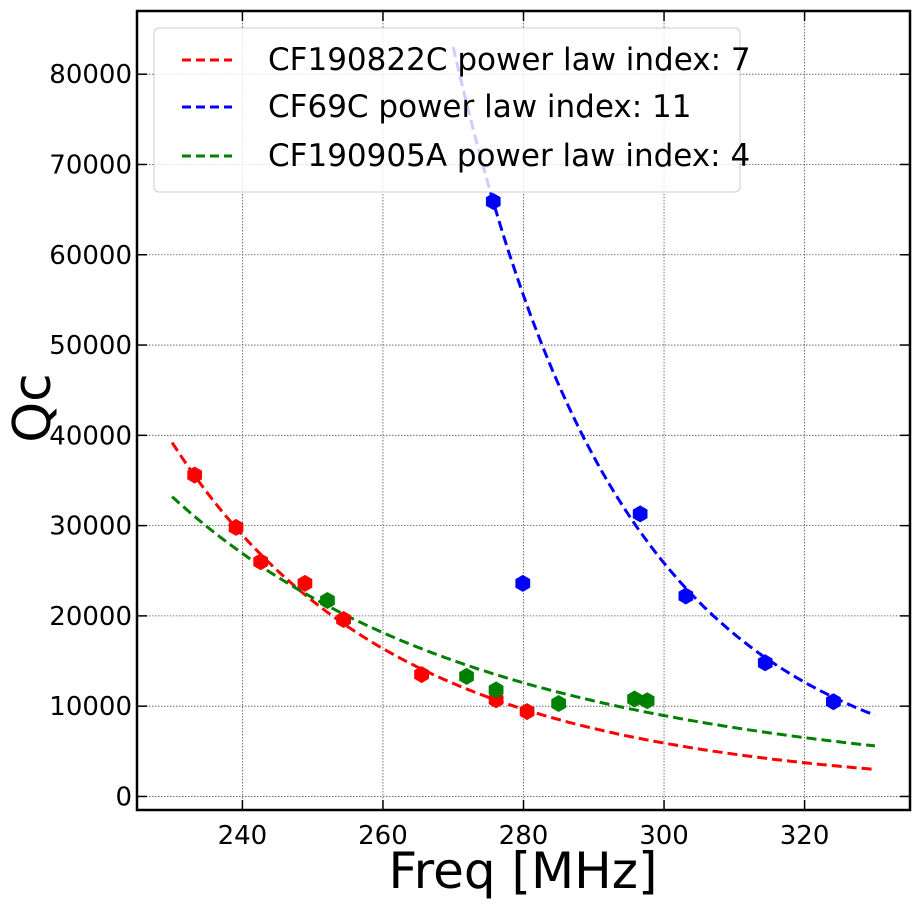  I want to click on legend-box, so click(447, 110).